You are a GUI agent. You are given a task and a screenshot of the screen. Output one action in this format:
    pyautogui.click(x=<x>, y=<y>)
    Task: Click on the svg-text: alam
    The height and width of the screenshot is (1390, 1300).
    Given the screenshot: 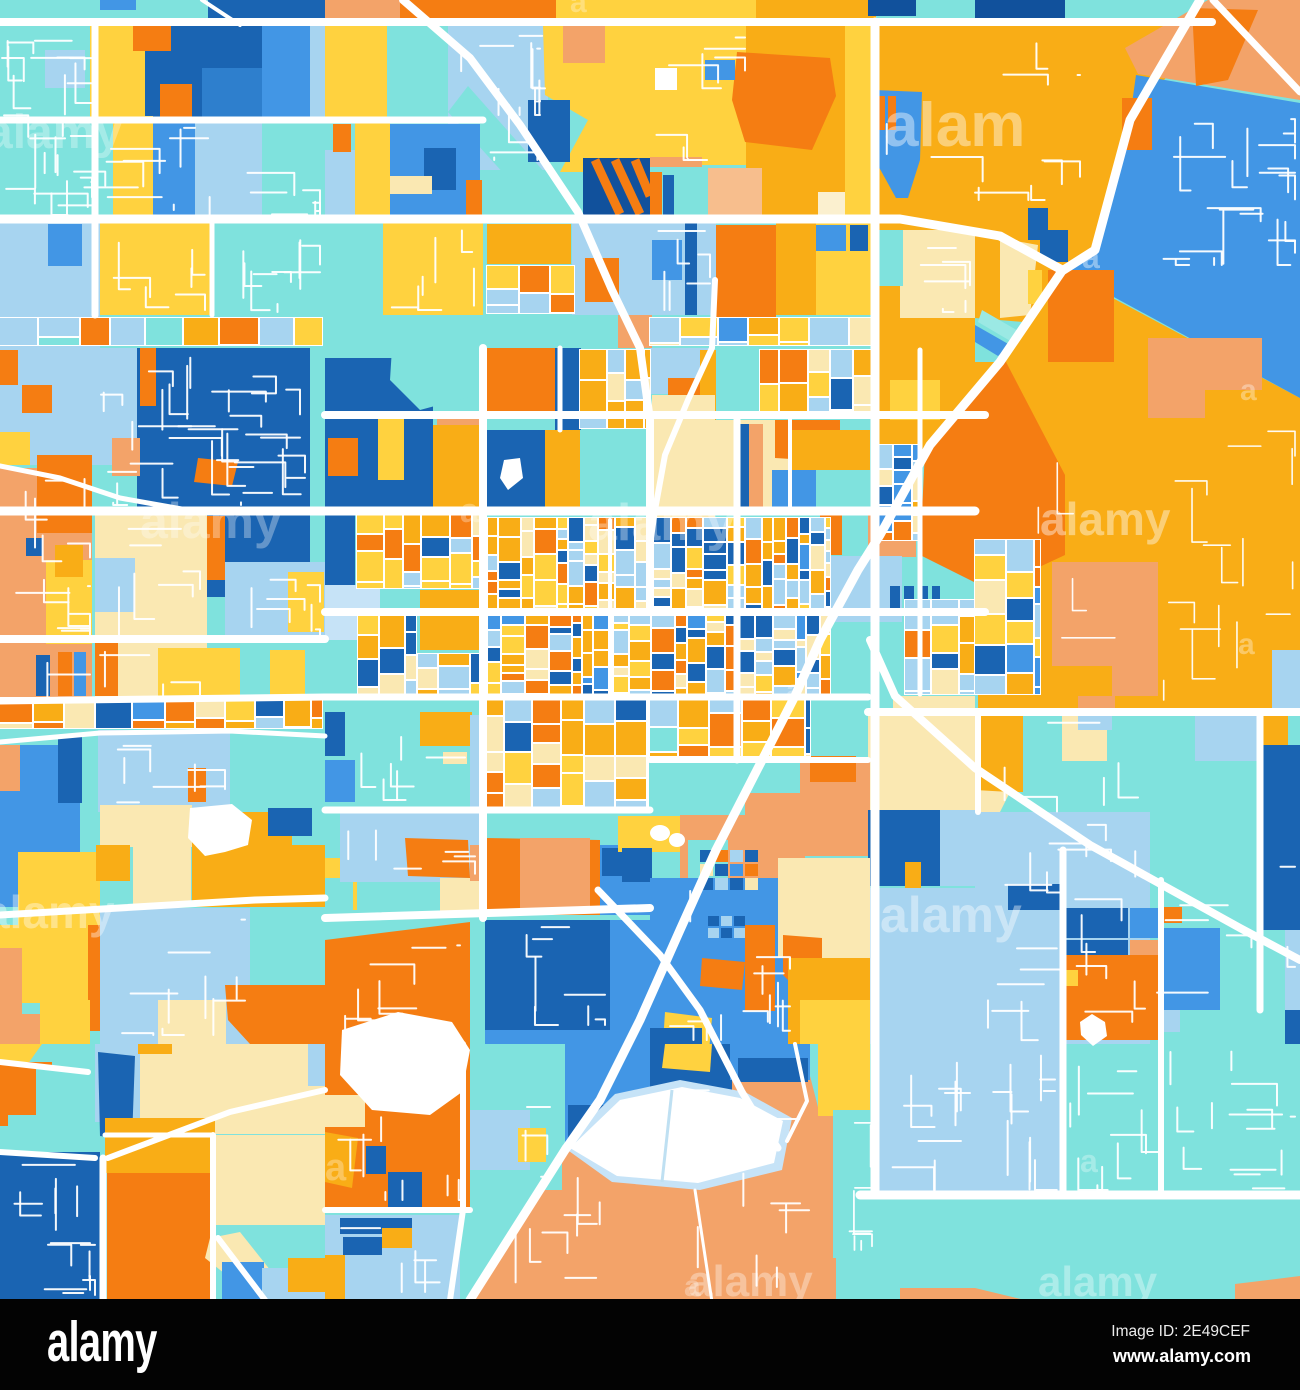 What is the action you would take?
    pyautogui.click(x=954, y=125)
    